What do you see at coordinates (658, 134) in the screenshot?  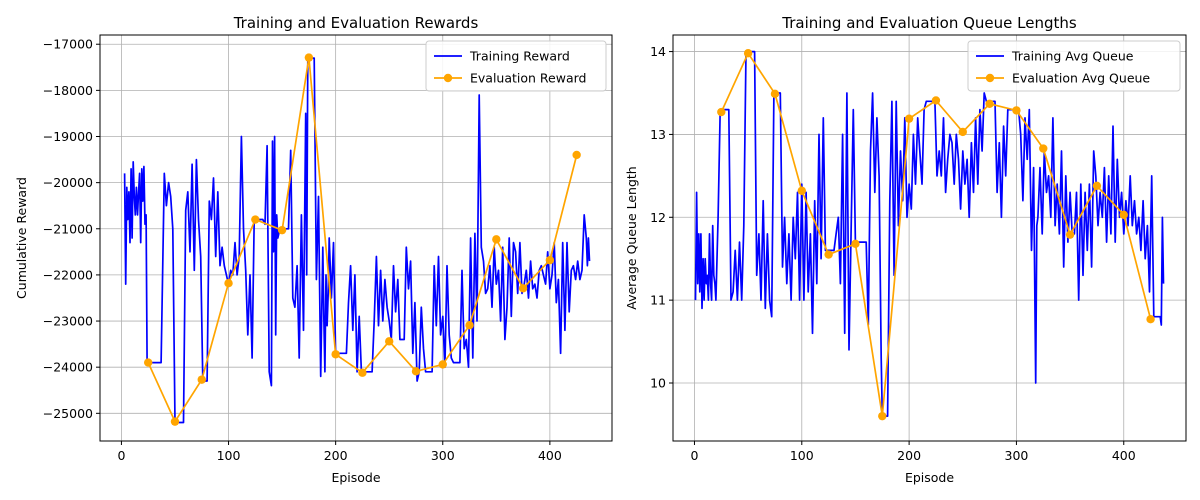 I see `y-tick-label: 13` at bounding box center [658, 134].